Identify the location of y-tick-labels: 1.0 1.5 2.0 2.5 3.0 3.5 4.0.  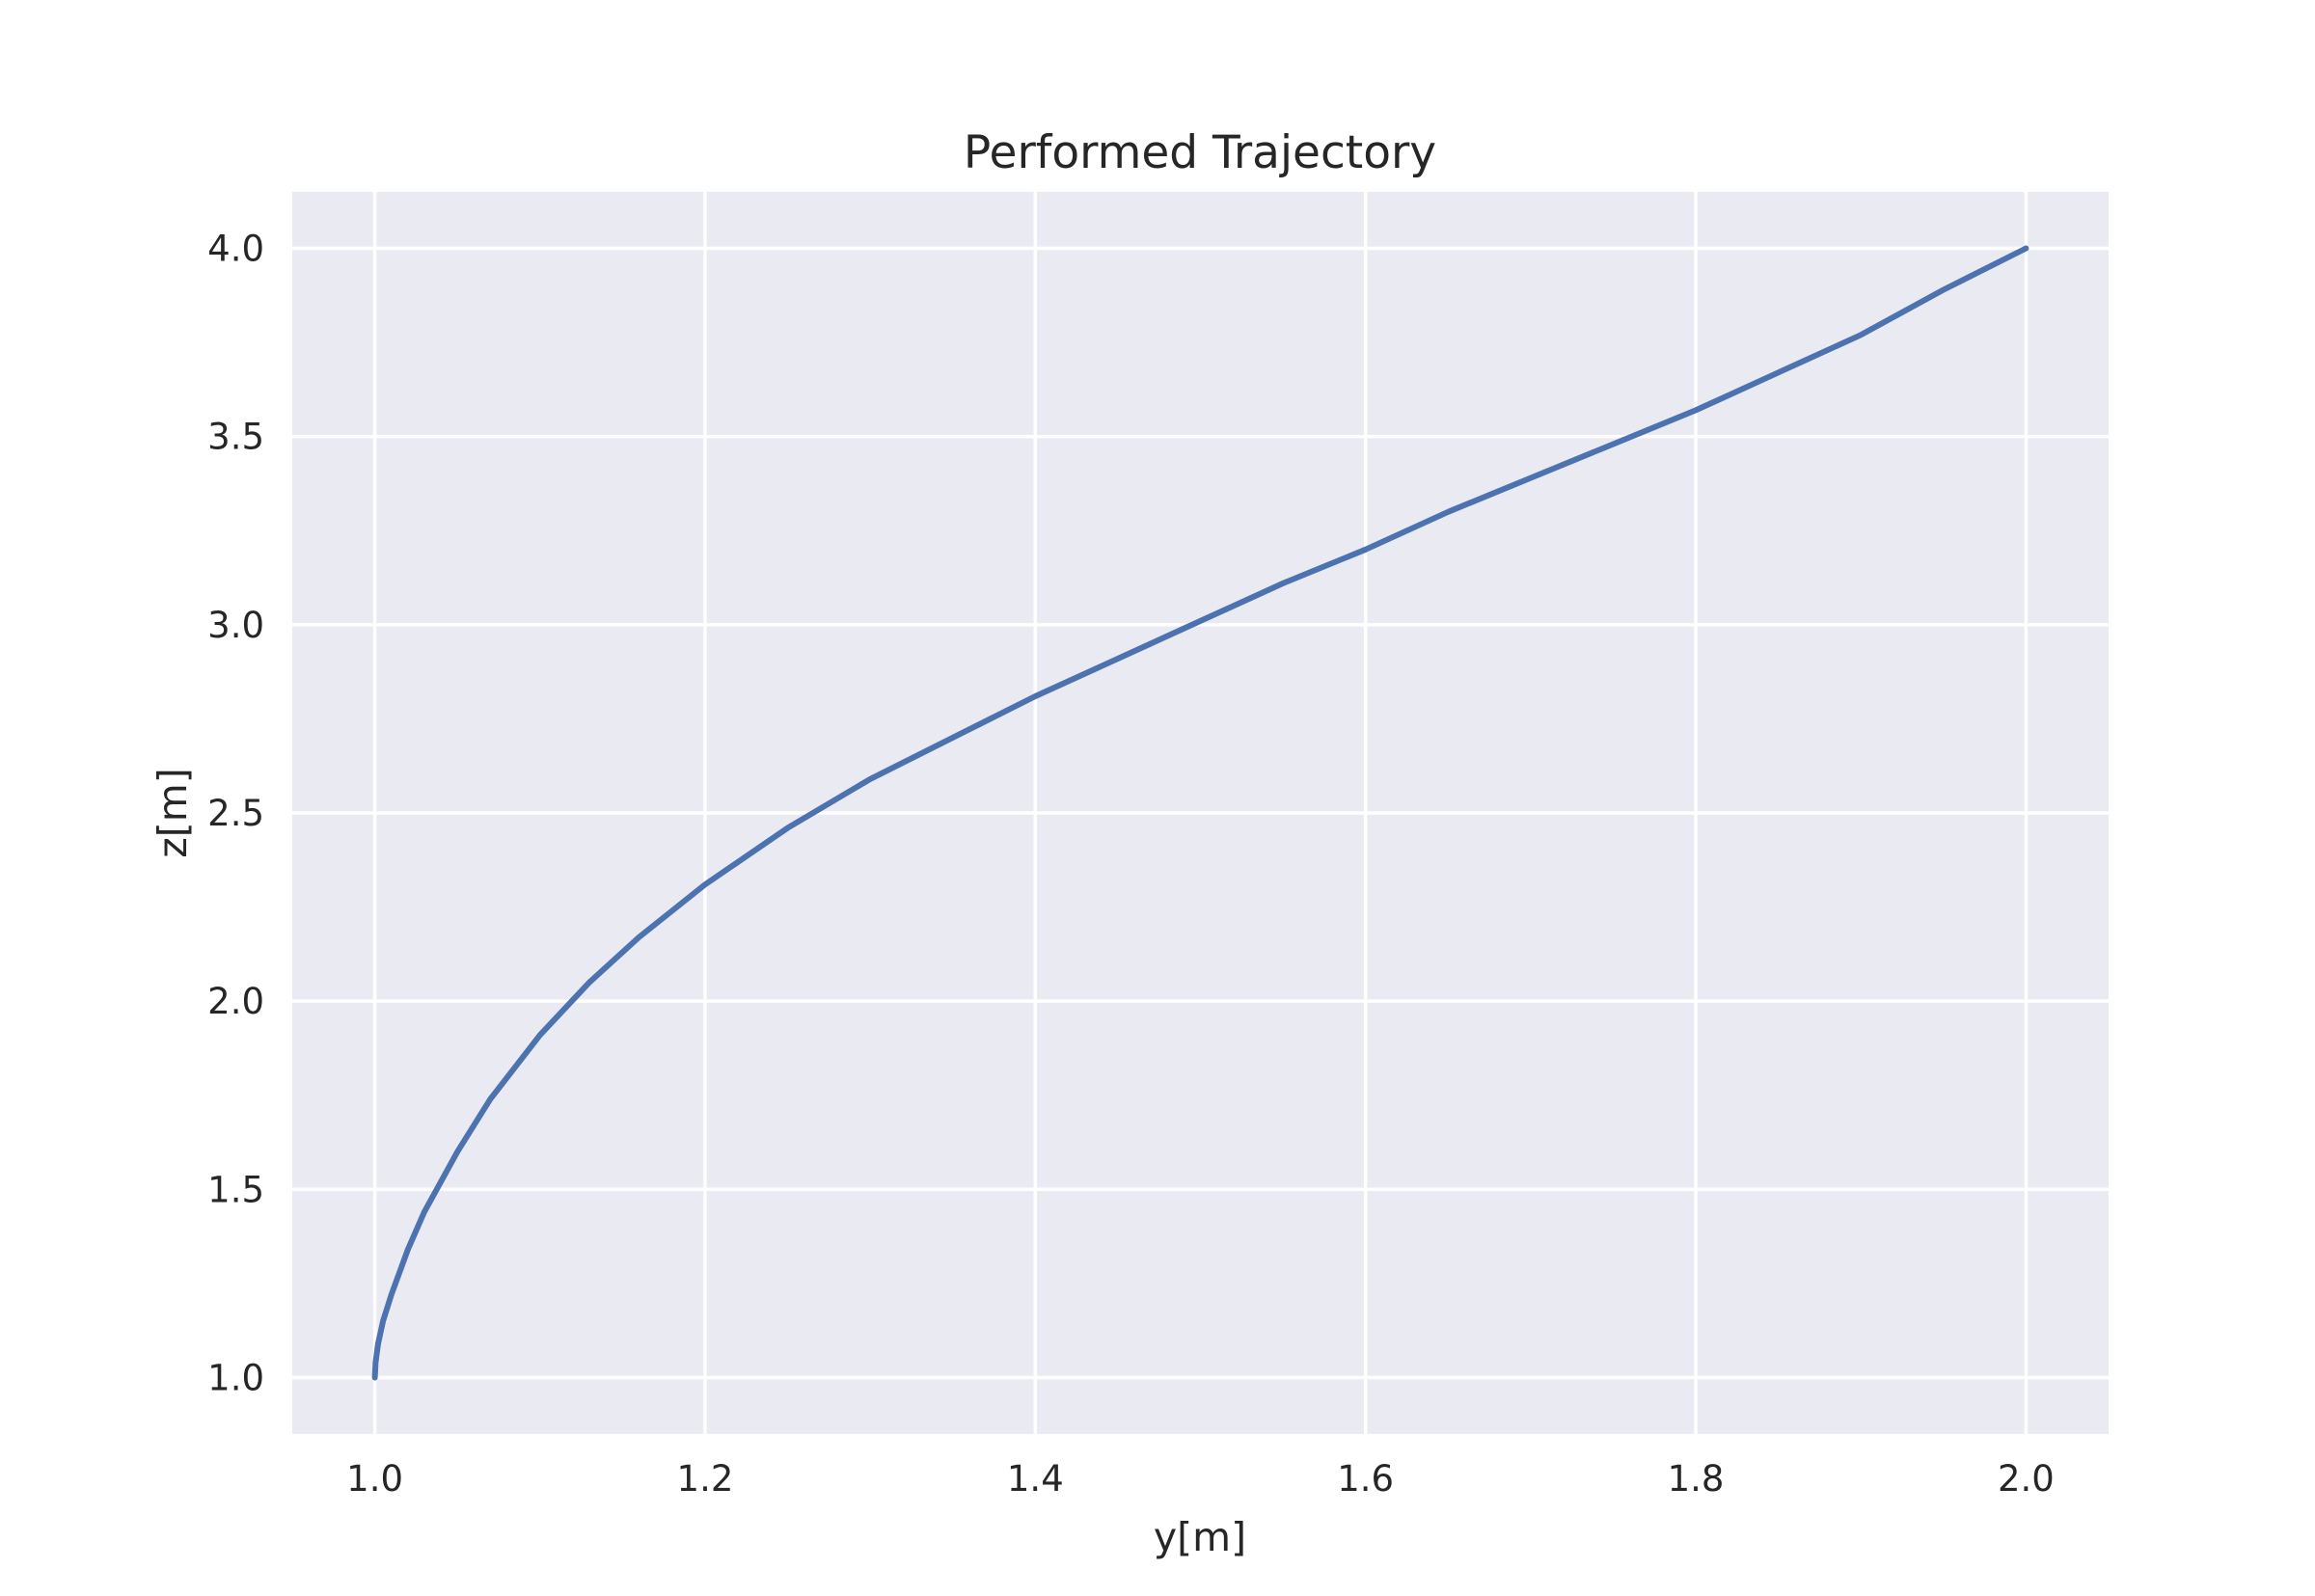
(236, 814).